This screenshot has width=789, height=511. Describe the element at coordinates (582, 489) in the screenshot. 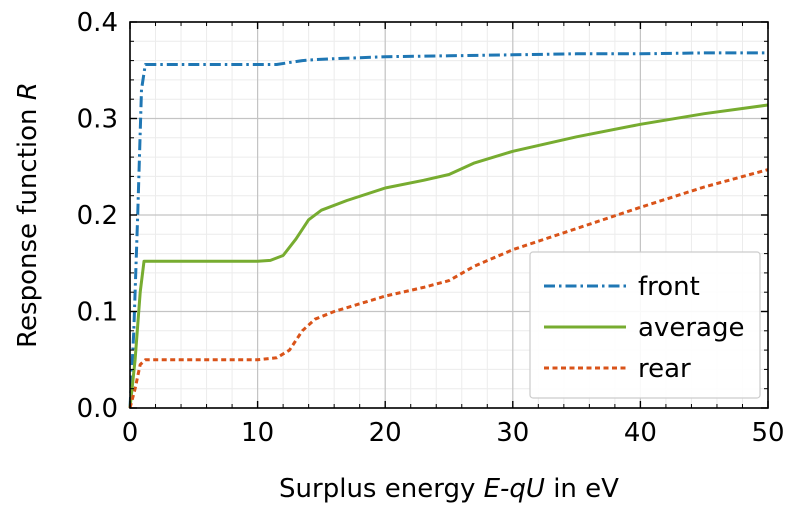

I see `x-axis-label-unit: in eV` at that location.